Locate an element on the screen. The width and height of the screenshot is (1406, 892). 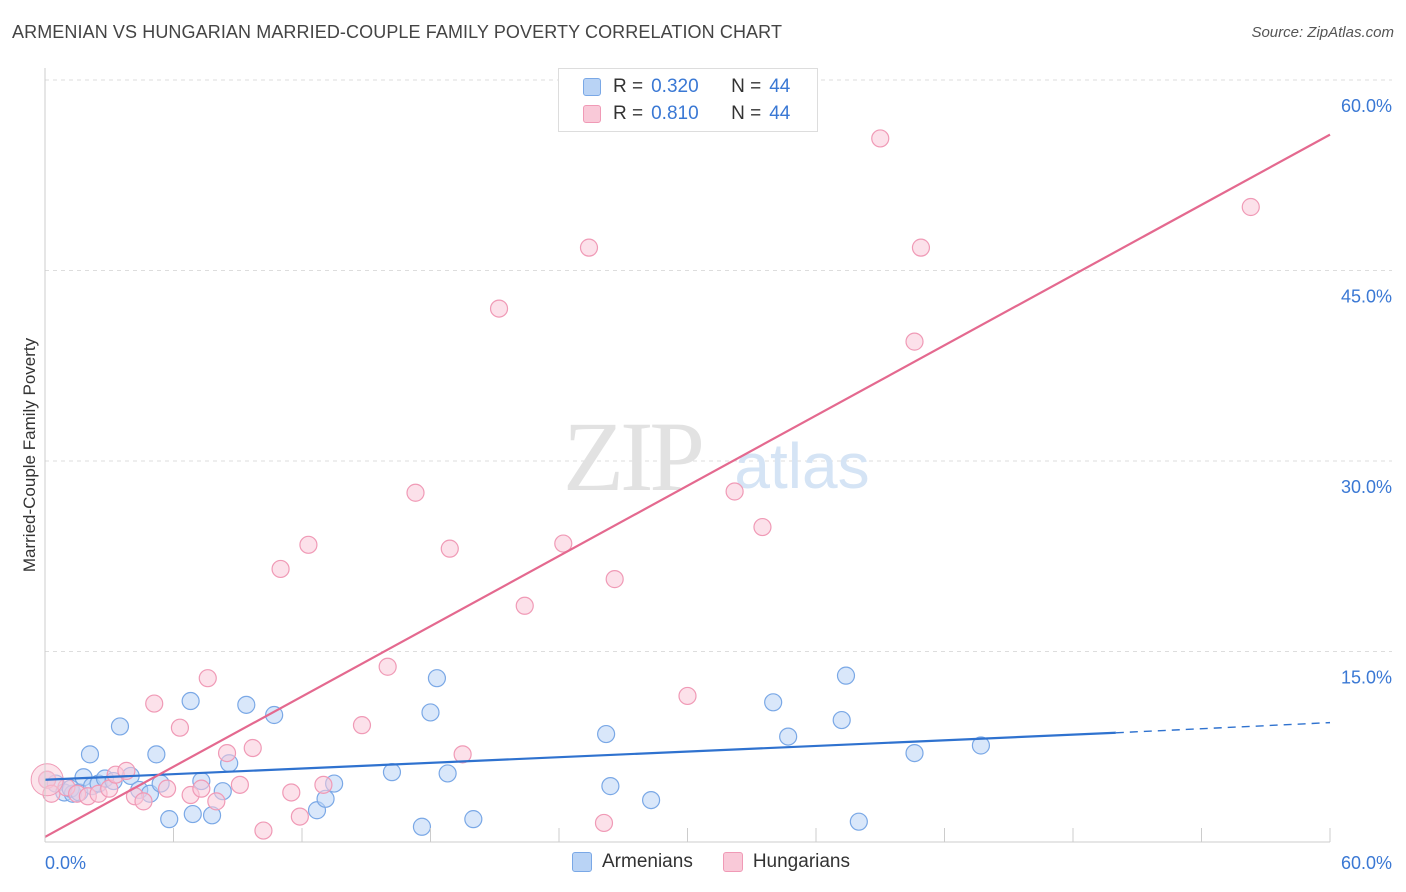
series-legend-hungarians: Hungarians is located at coordinates (786, 862).